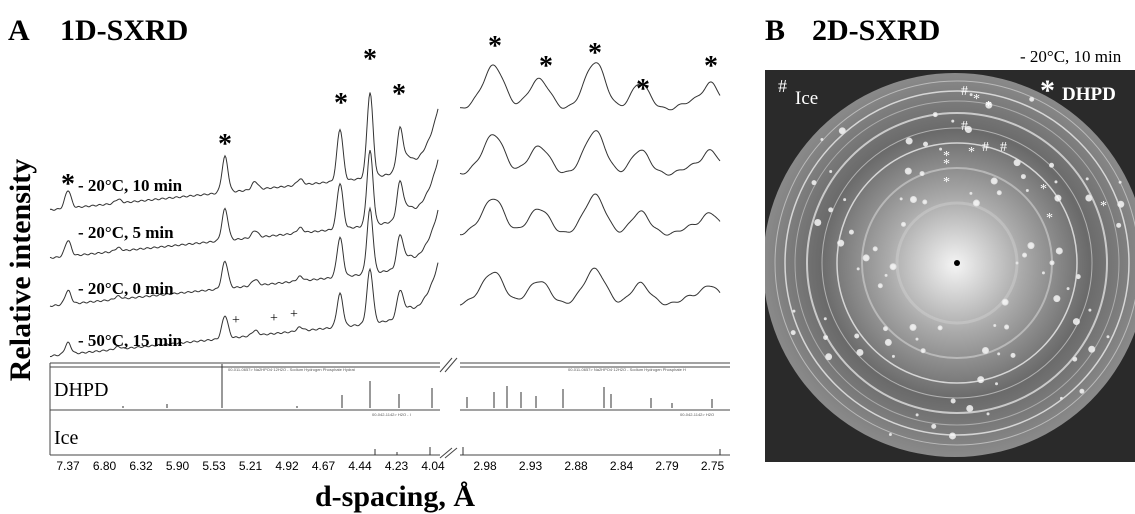 This screenshot has width=1135, height=514. What do you see at coordinates (1089, 94) in the screenshot?
I see `legend-label: DHPD` at bounding box center [1089, 94].